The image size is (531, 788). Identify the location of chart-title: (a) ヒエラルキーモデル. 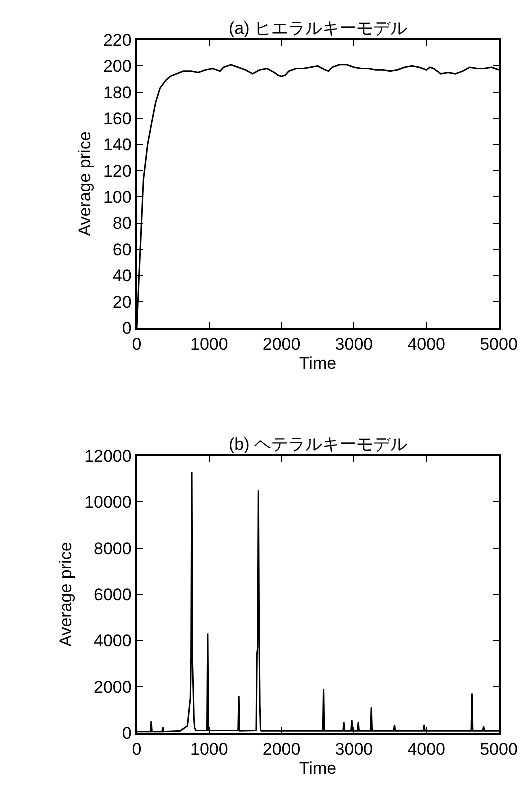
(318, 28).